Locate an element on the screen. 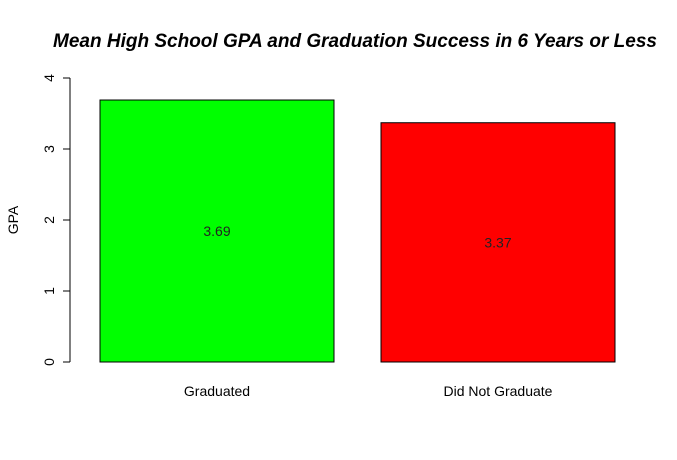 This screenshot has width=677, height=460. x-tick-label: Graduated is located at coordinates (217, 391).